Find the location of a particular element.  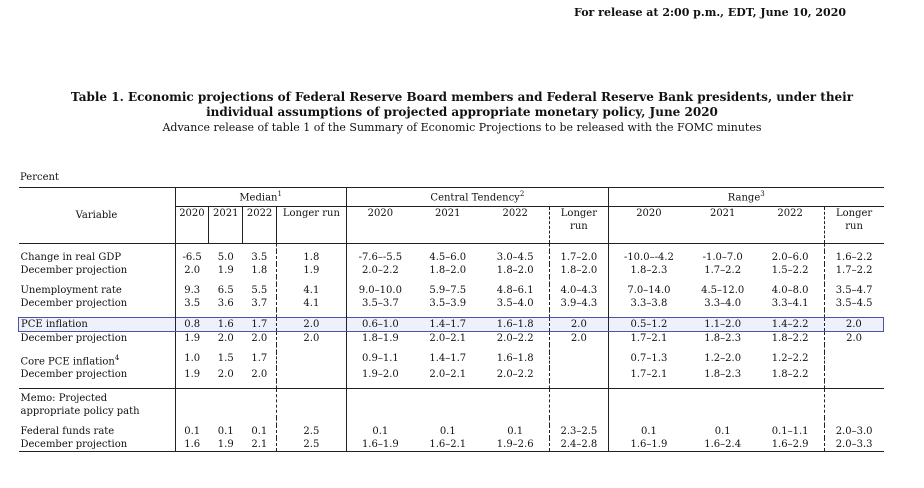

table-cell: 0.5–1.2 is located at coordinates (648, 324).